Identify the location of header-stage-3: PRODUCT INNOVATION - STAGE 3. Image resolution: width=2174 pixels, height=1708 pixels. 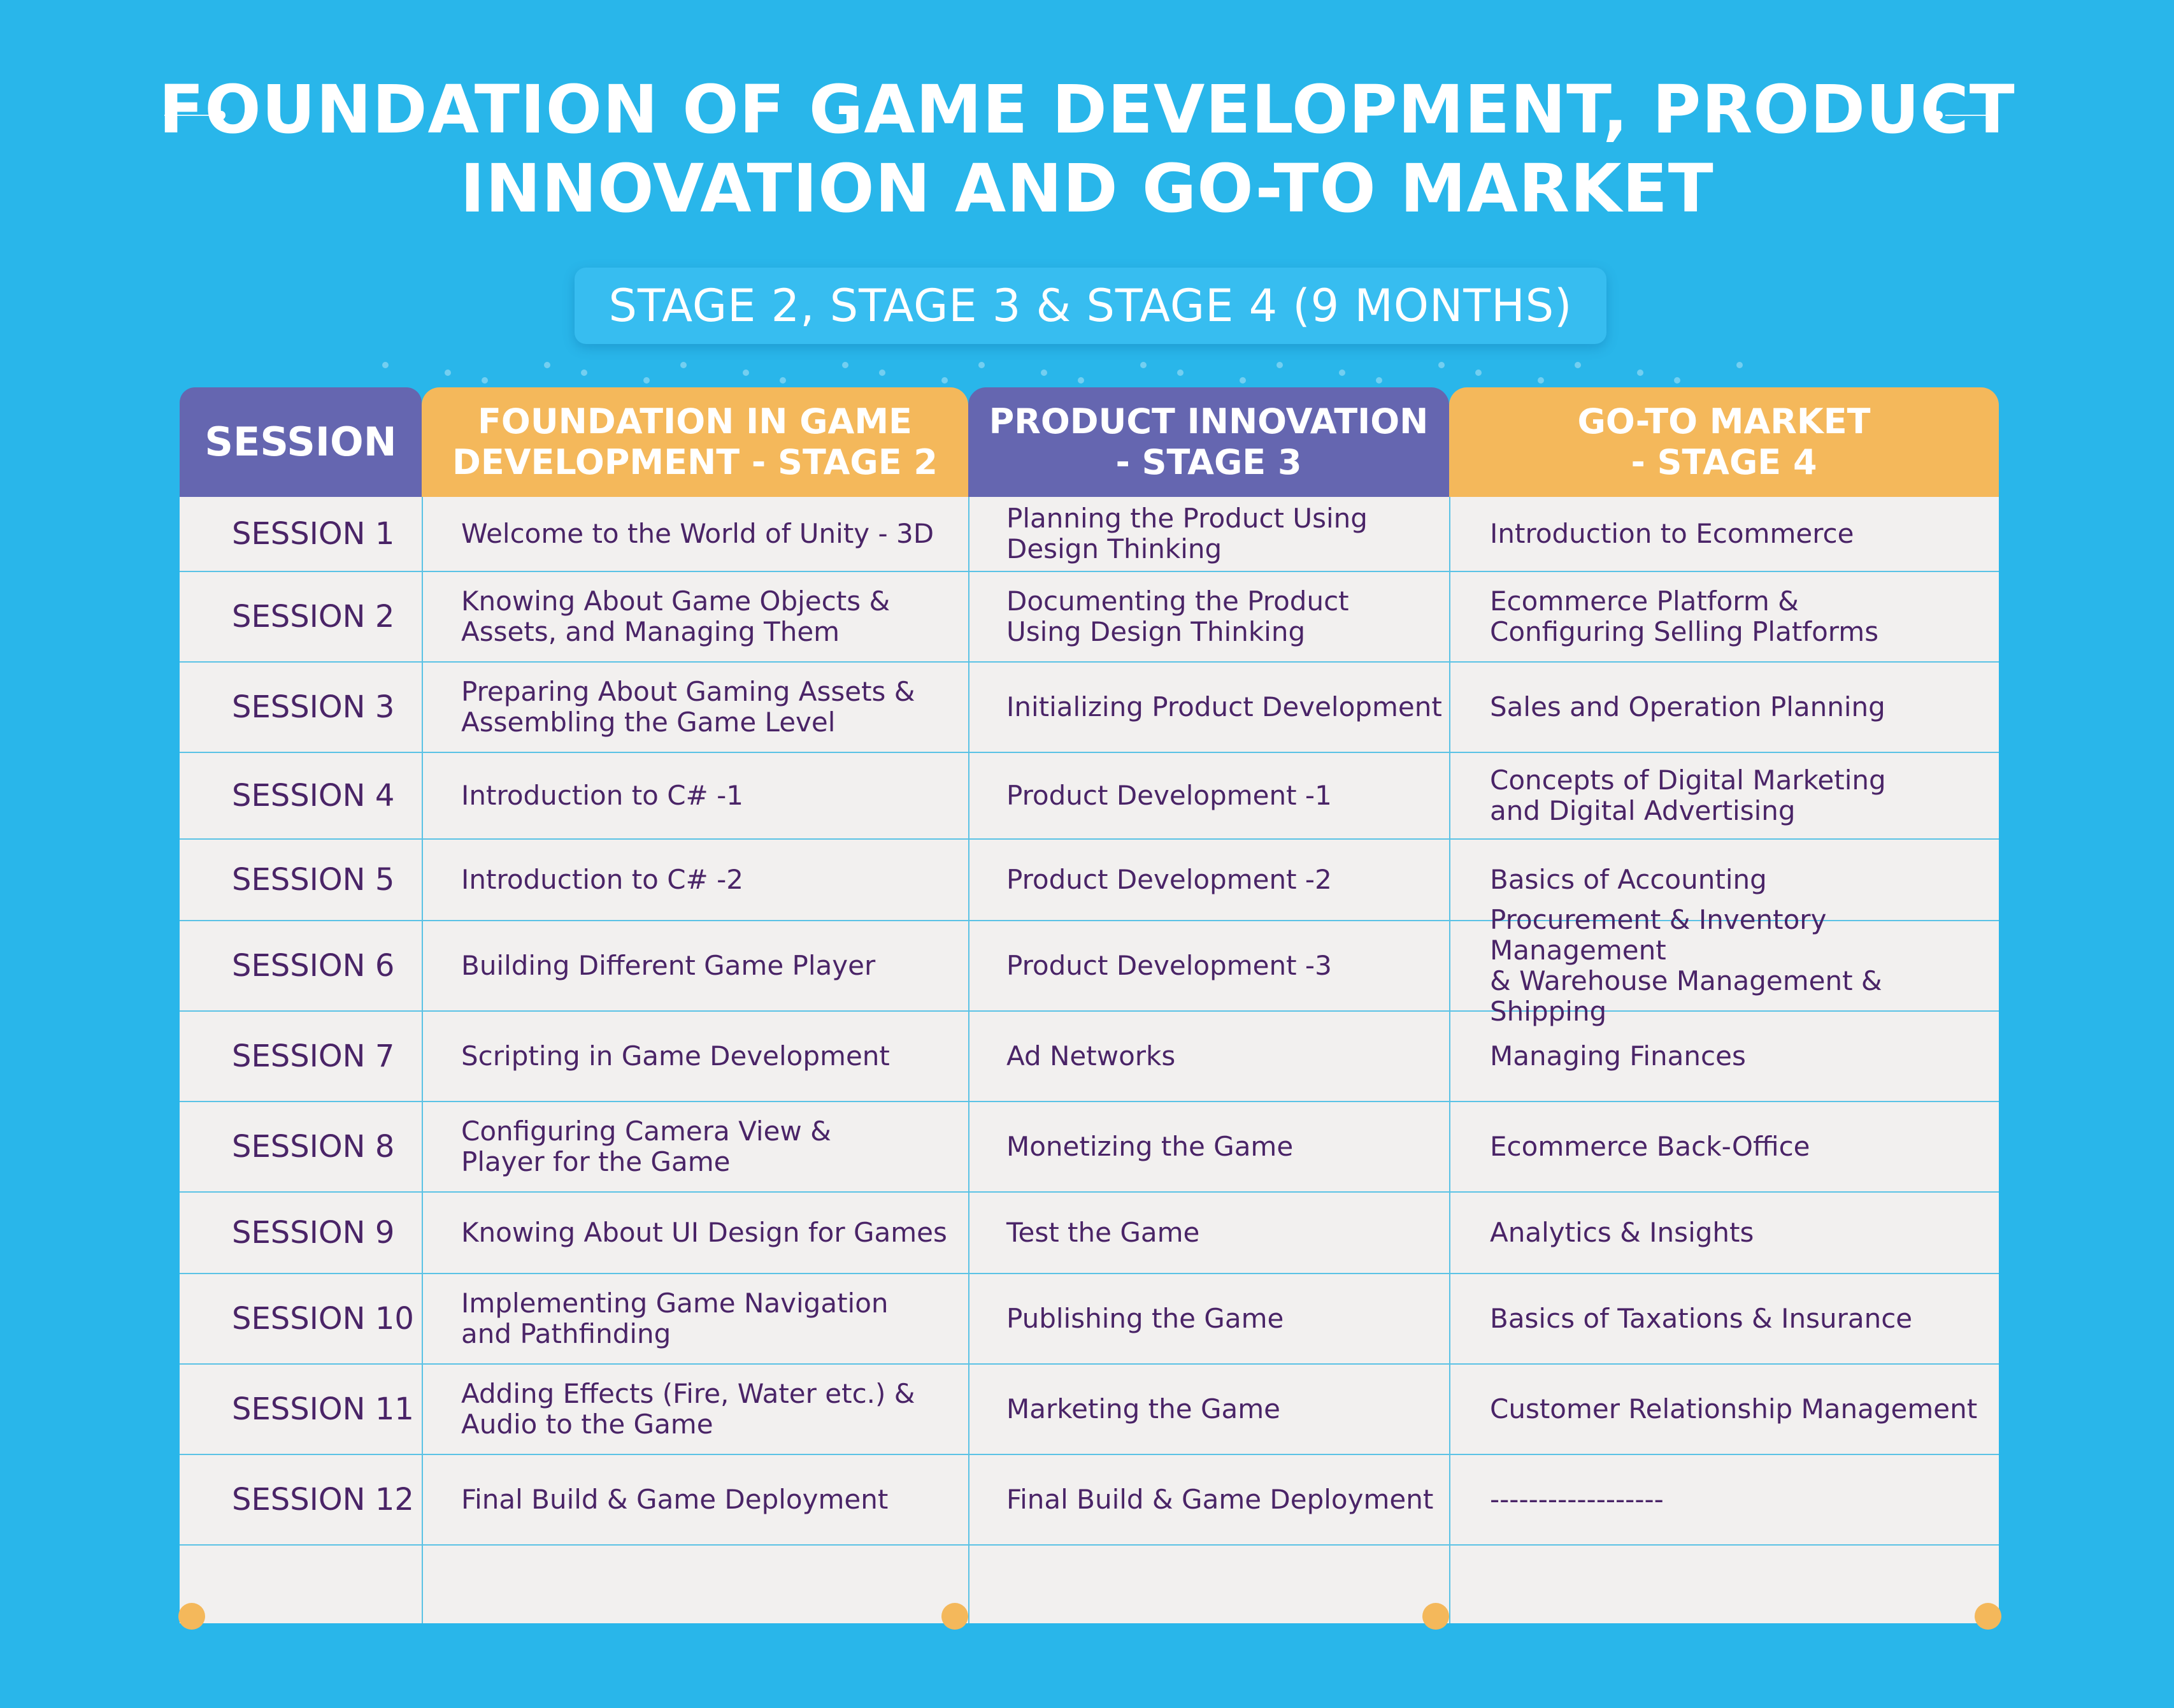
(1209, 442).